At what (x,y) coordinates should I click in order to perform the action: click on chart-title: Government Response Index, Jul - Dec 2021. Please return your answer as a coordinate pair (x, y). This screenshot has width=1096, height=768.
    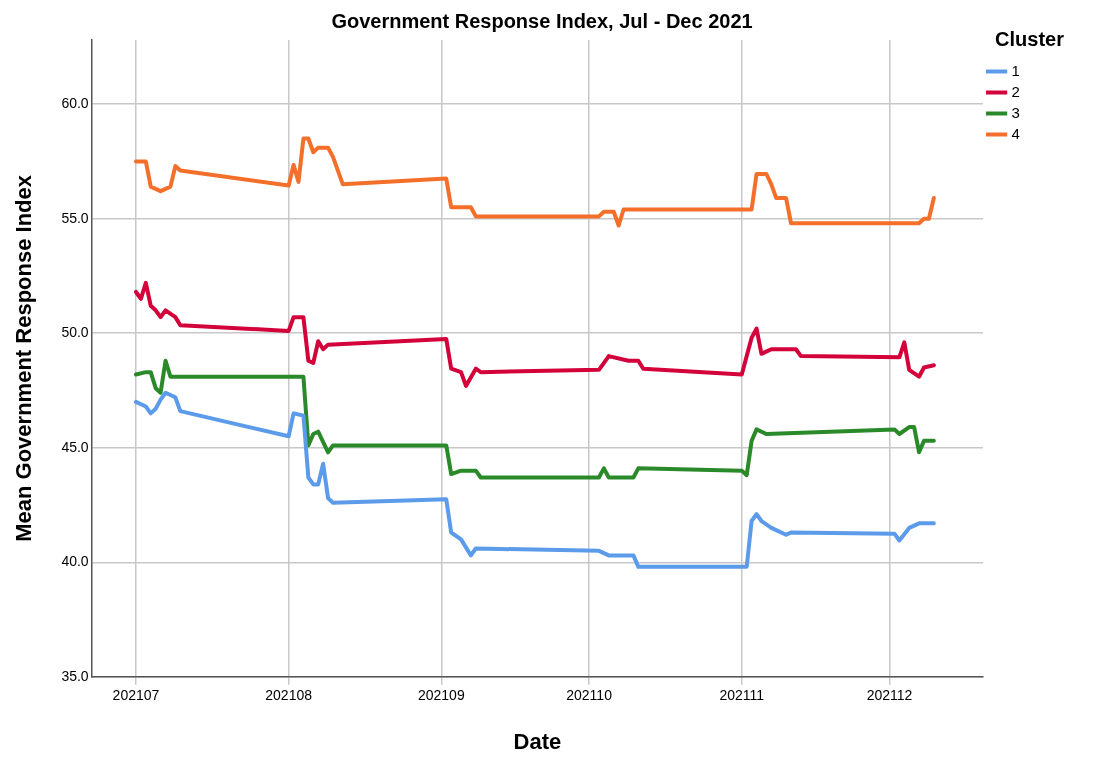
    Looking at the image, I should click on (542, 20).